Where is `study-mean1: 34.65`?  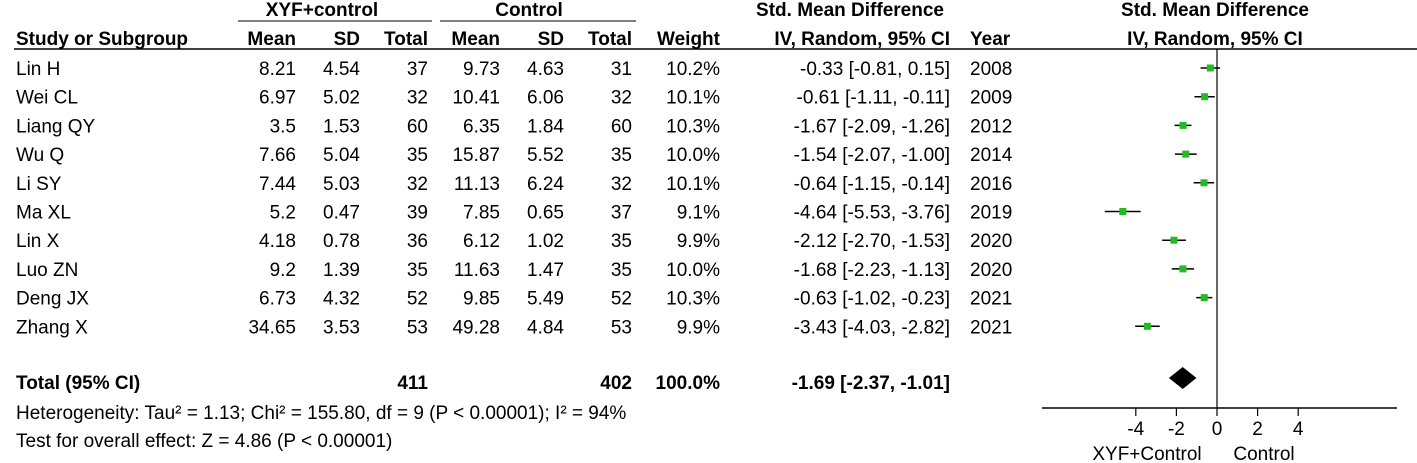
study-mean1: 34.65 is located at coordinates (272, 327).